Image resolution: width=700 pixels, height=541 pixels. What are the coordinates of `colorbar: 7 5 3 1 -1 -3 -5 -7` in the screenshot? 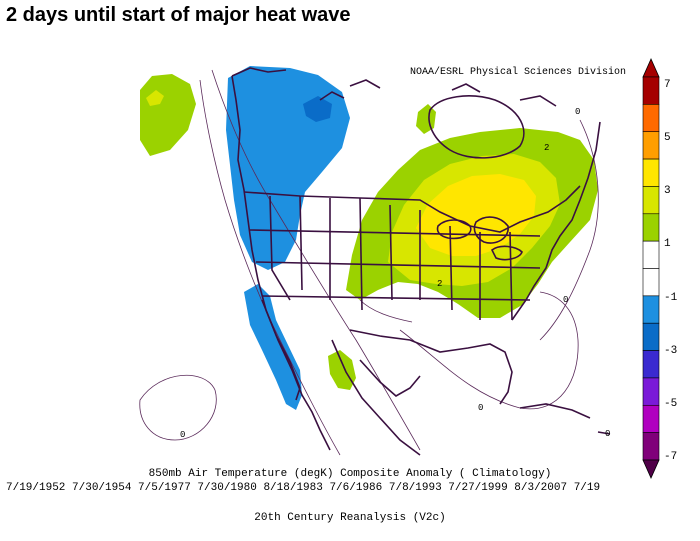 It's located at (660, 268).